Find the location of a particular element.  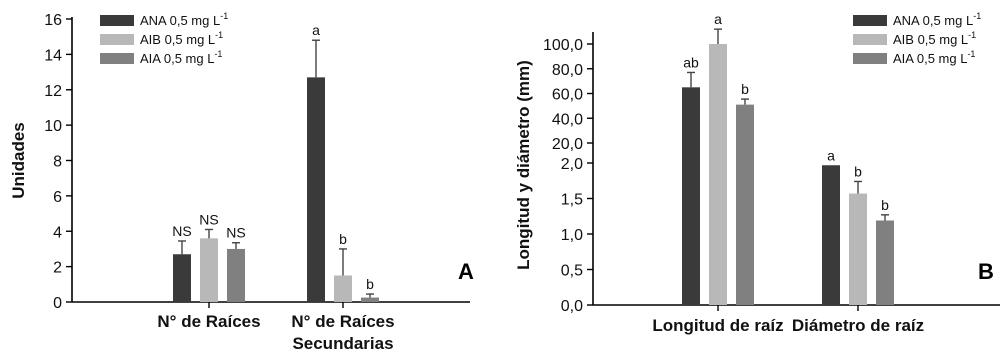

significance-label: ab is located at coordinates (691, 62).